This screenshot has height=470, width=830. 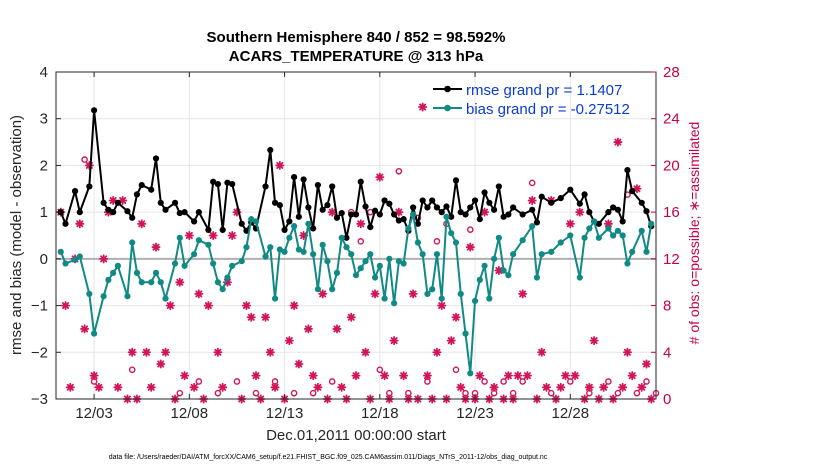 I want to click on x-tick-label: 12/23, so click(x=475, y=413).